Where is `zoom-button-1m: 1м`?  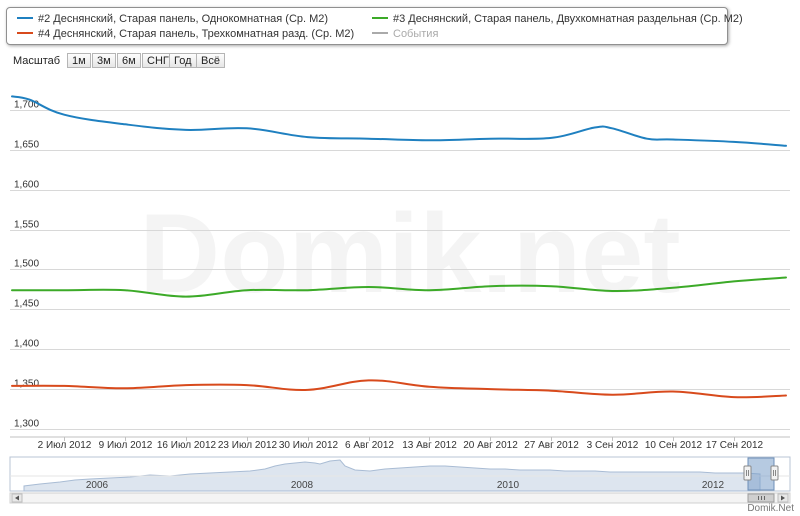 zoom-button-1m: 1м is located at coordinates (79, 60).